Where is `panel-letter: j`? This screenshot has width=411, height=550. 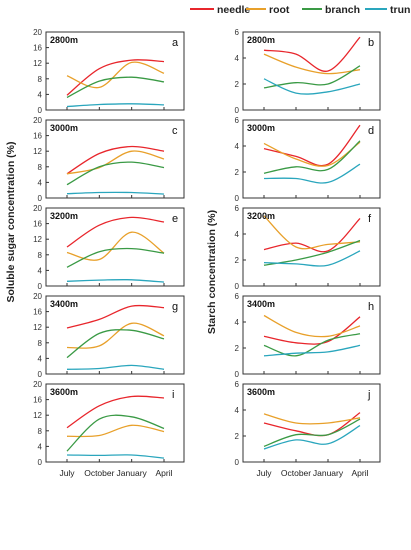 panel-letter: j is located at coordinates (368, 395).